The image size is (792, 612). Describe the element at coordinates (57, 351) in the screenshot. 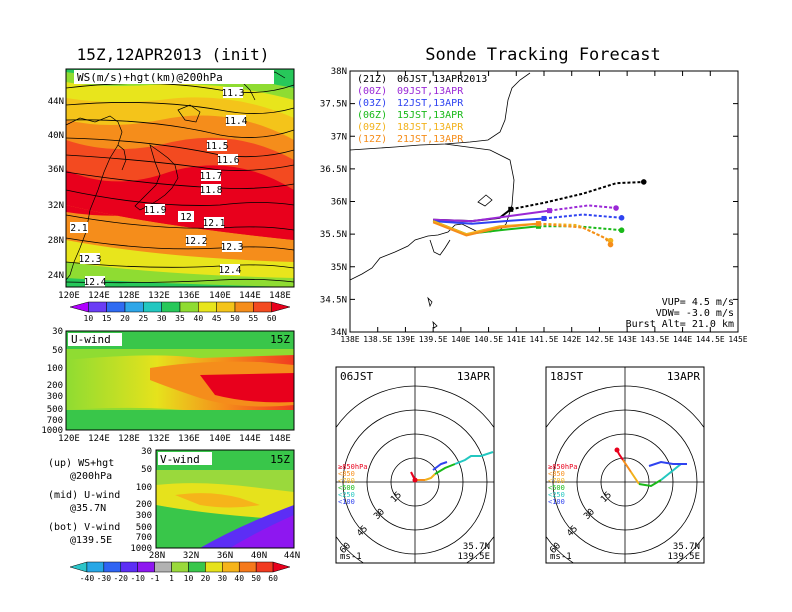

I see `u-ytick: 50` at that location.